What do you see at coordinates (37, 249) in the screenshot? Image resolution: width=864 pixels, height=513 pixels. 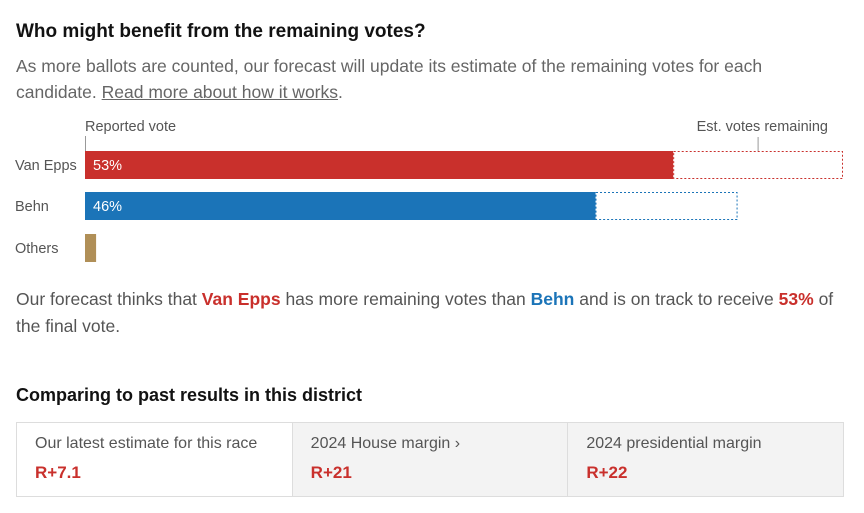 I see `category-label: Others` at bounding box center [37, 249].